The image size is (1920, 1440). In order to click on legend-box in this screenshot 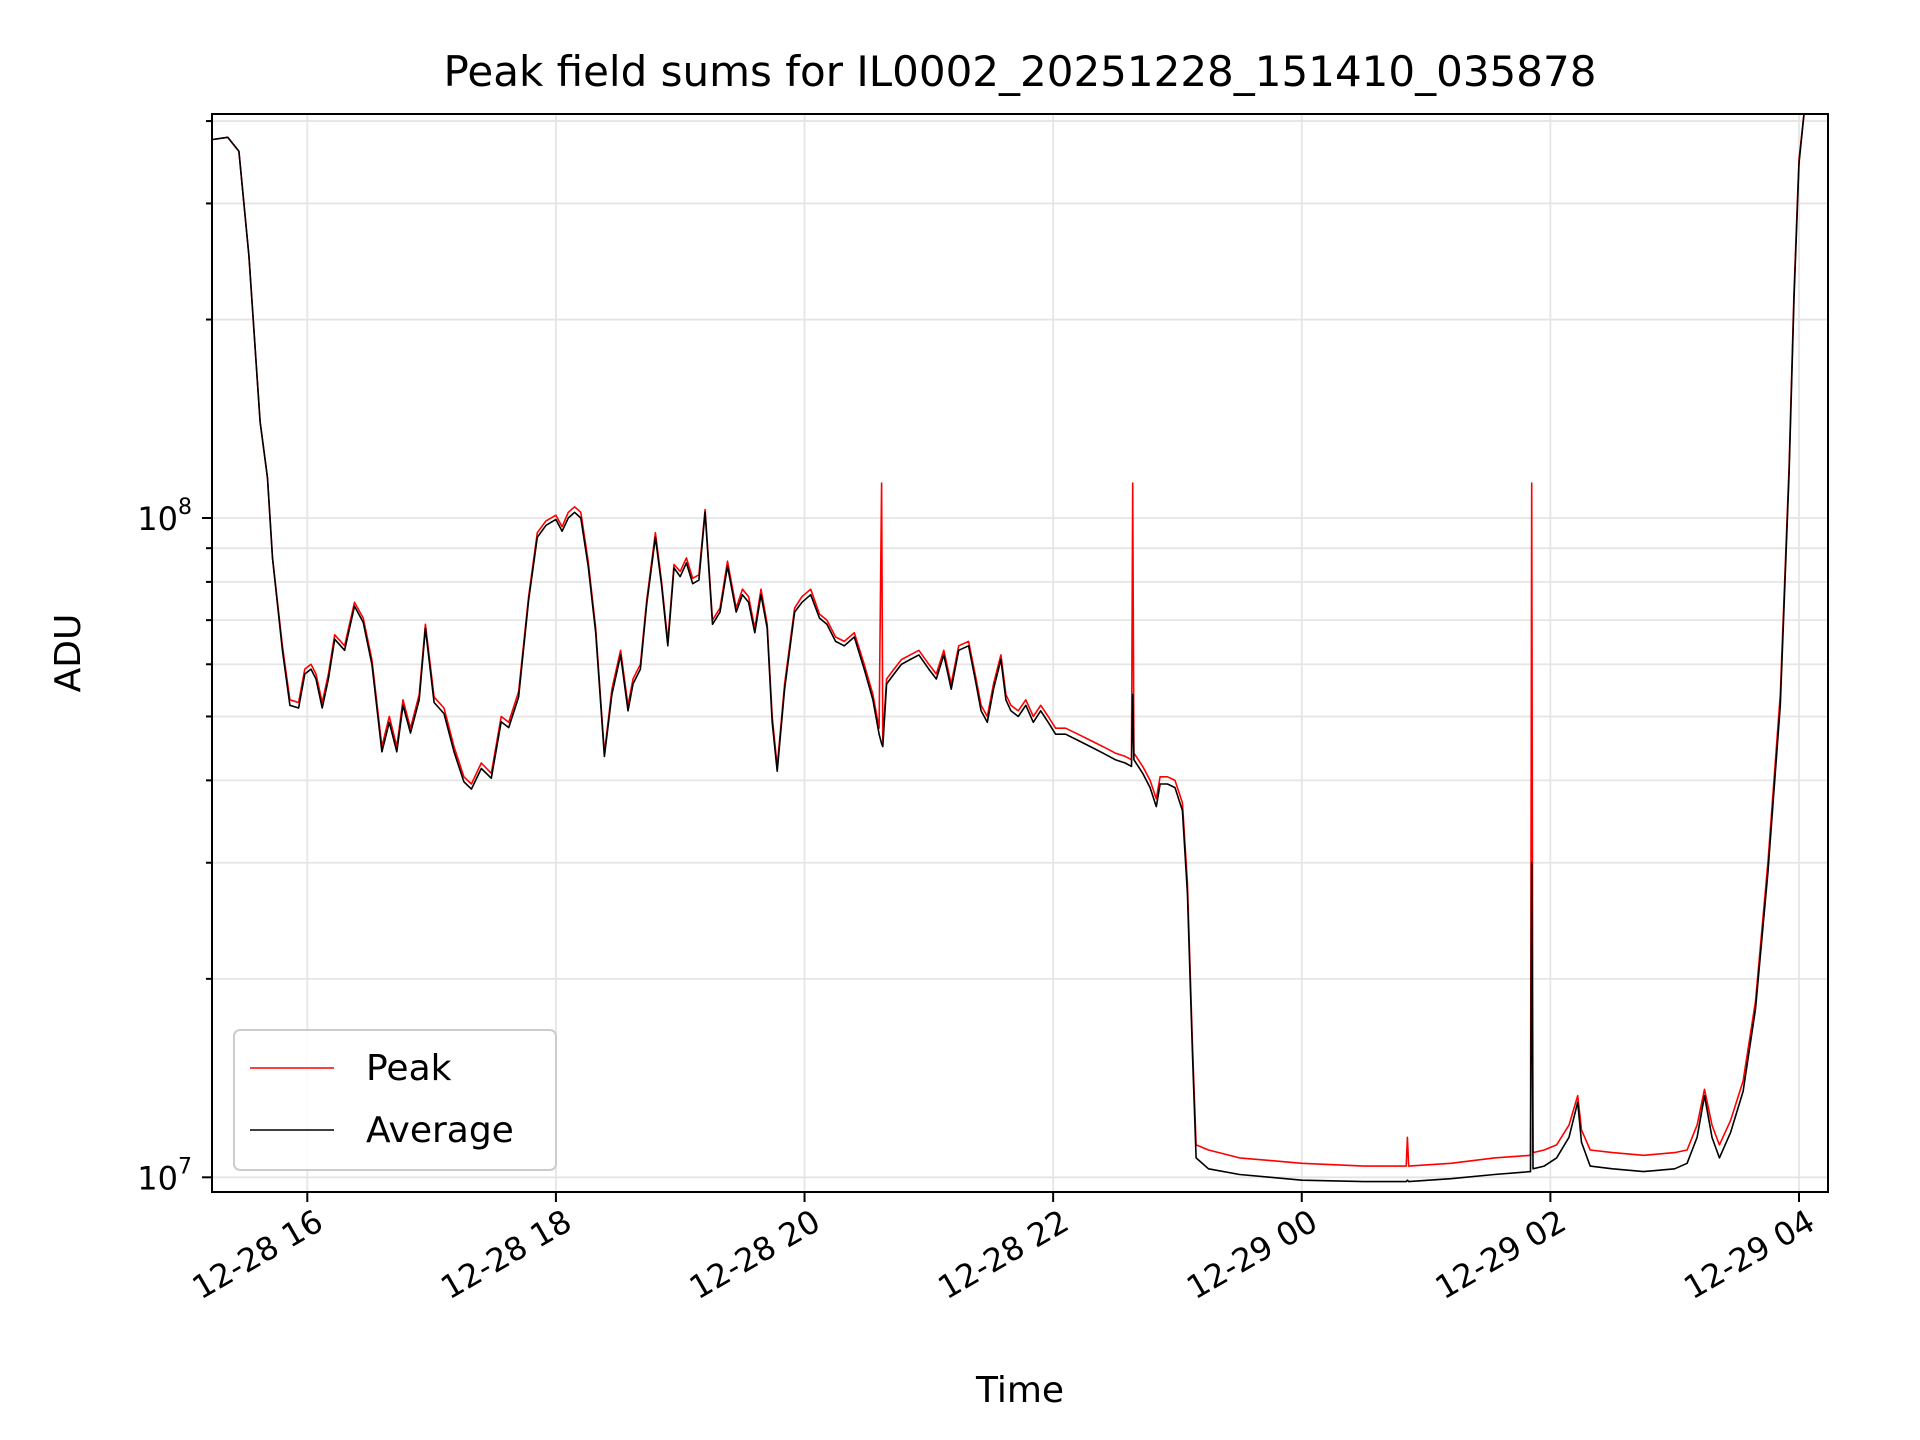, I will do `click(395, 1100)`.